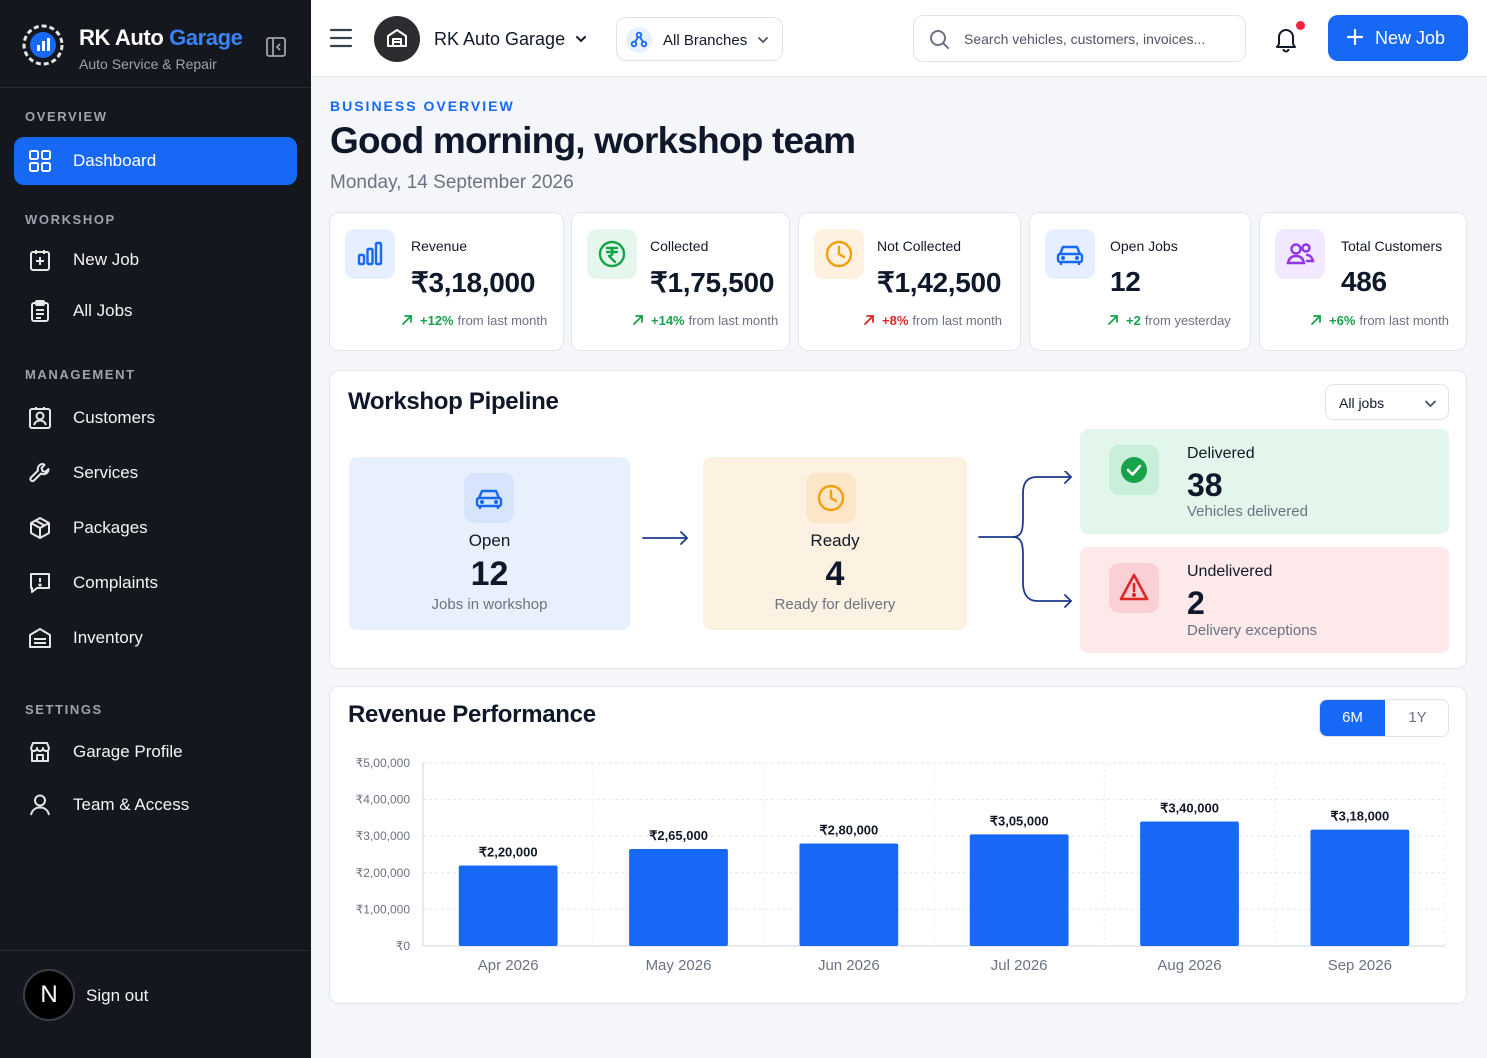  I want to click on stat-trend: +14% from last month, so click(704, 320).